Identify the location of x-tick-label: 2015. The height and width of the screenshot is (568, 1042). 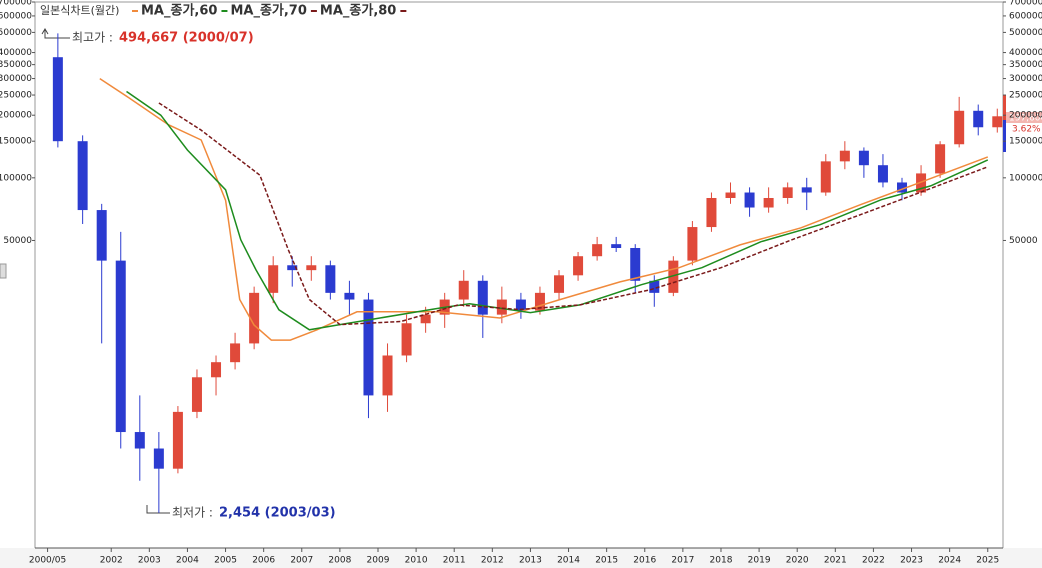
(606, 561).